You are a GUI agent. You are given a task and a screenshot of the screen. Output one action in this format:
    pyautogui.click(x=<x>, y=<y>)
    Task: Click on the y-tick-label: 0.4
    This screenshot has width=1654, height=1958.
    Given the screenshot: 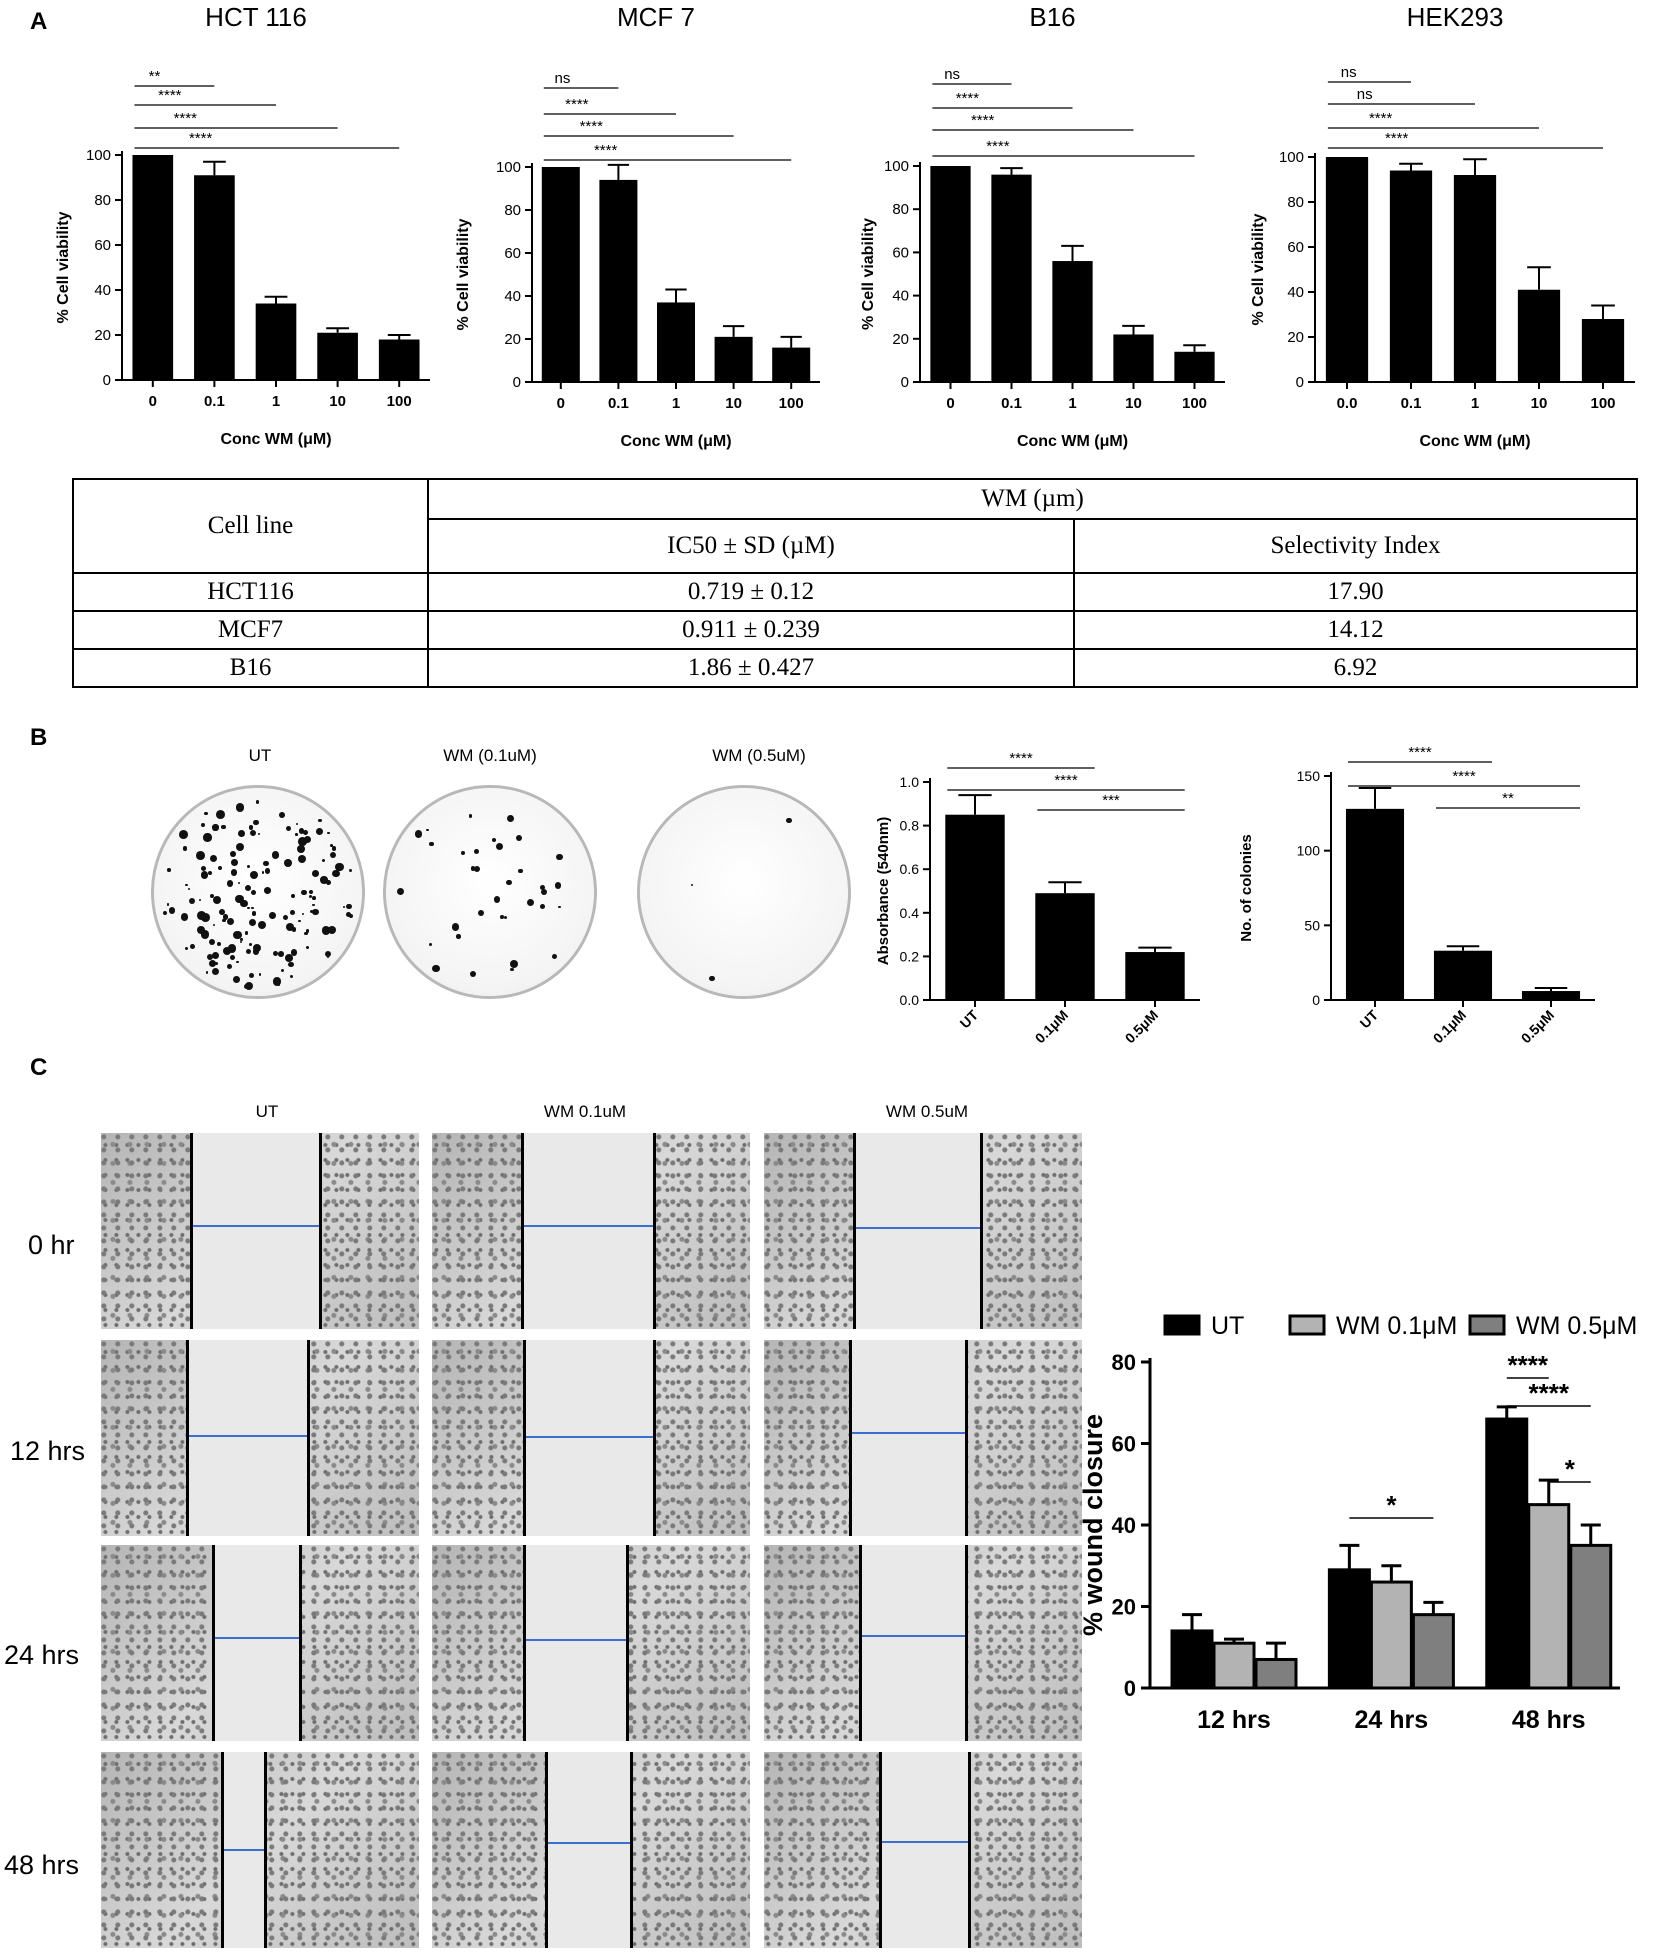 What is the action you would take?
    pyautogui.click(x=910, y=913)
    